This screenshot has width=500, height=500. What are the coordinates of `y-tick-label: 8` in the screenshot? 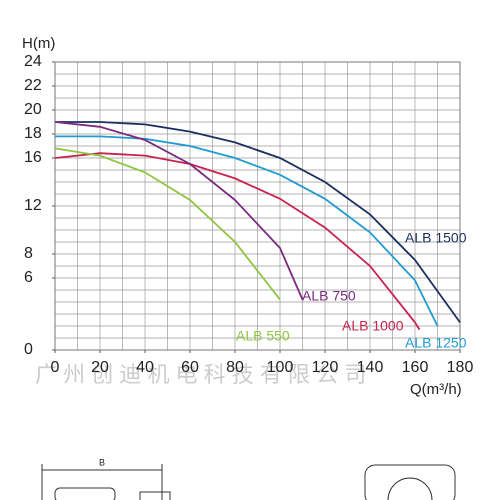 It's located at (28, 253).